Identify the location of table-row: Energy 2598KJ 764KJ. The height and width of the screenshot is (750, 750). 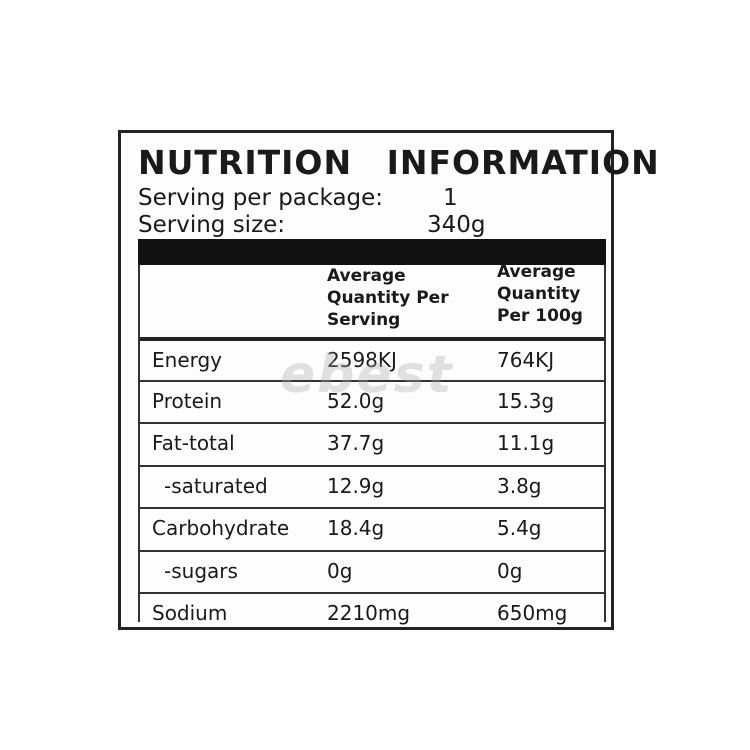
(372, 360).